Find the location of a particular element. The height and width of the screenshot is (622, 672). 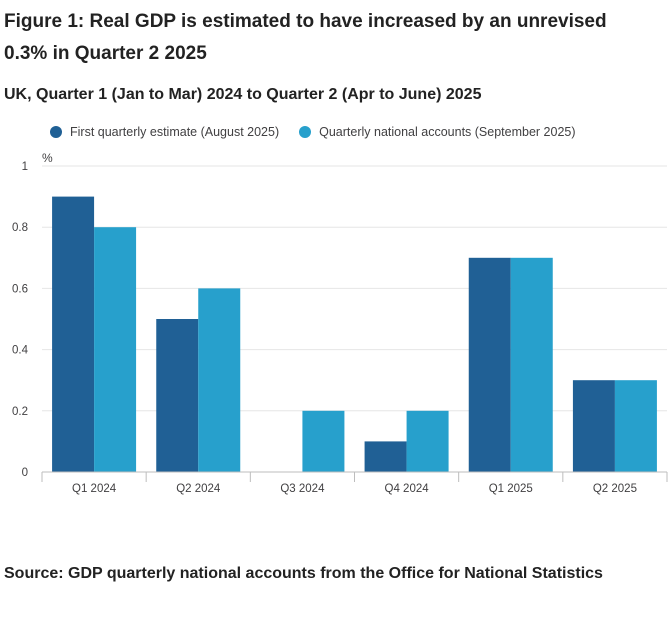

bar-first-estimate-q2-2024 is located at coordinates (177, 395).